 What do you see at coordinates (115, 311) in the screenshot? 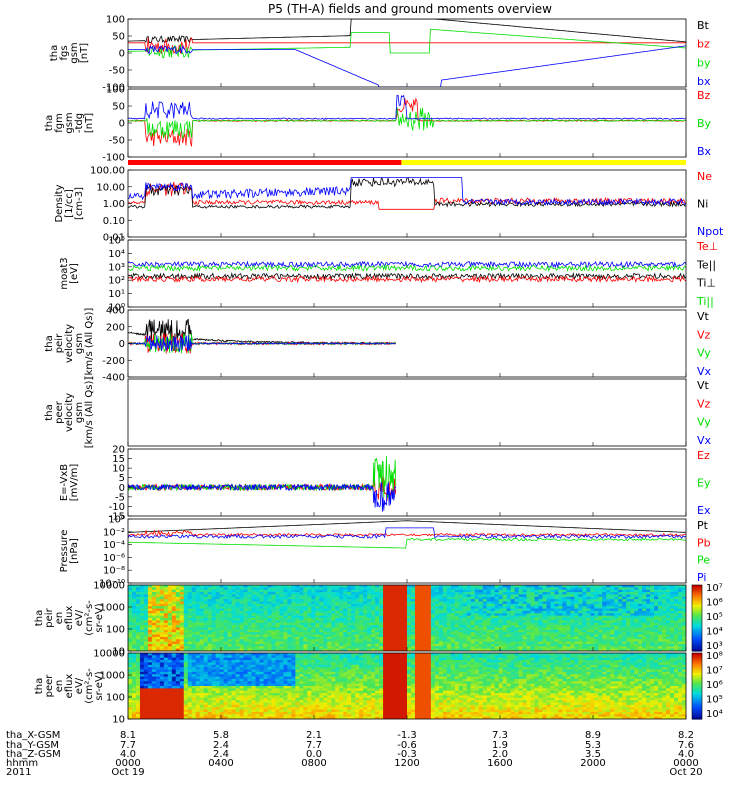
I see `y-tick-label: 400` at bounding box center [115, 311].